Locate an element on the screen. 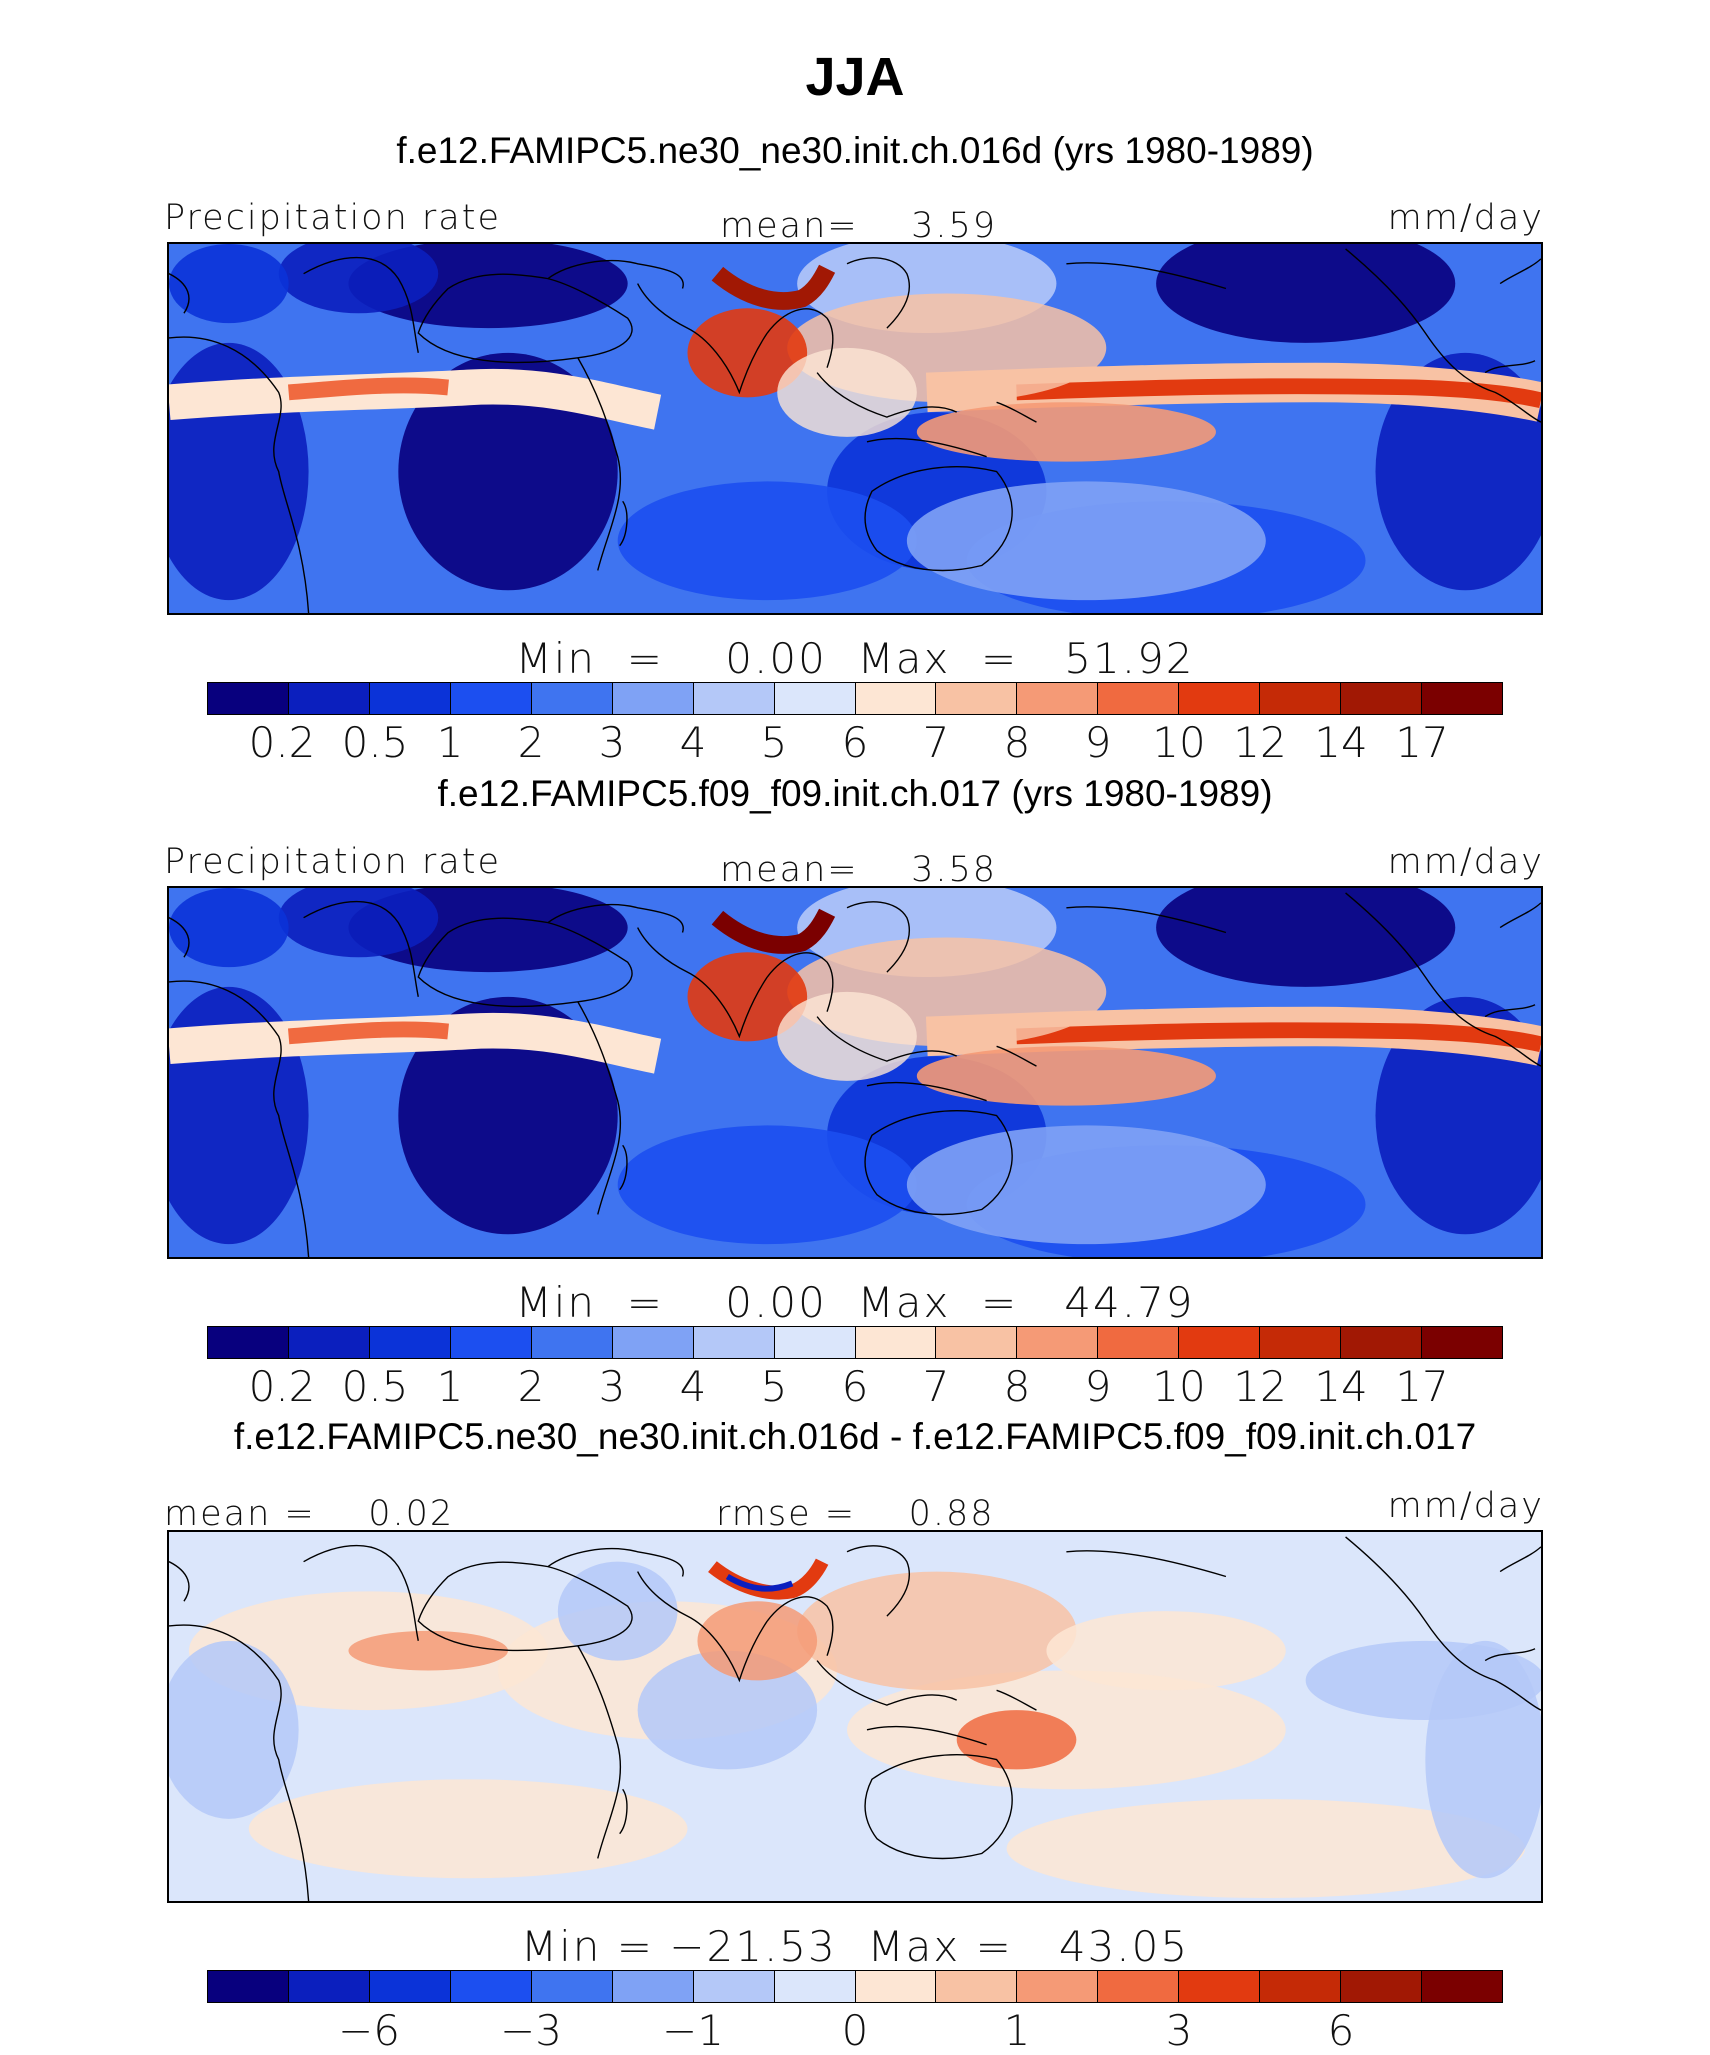 The image size is (1710, 2055). himalaya-anomaly is located at coordinates (759, 1582).